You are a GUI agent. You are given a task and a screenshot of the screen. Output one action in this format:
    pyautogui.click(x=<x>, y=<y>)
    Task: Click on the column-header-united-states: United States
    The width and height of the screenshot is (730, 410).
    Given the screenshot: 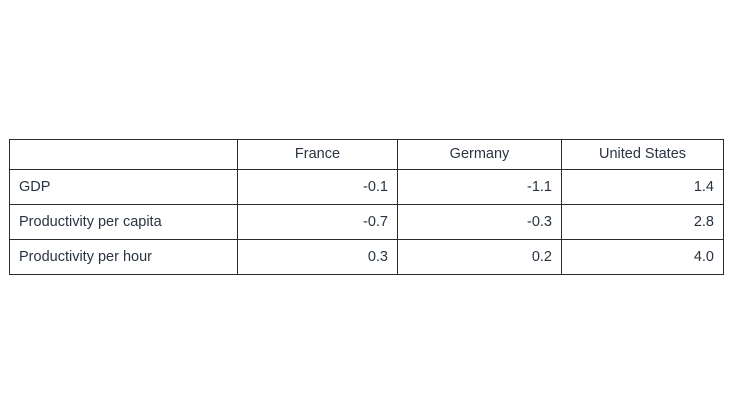 What is the action you would take?
    pyautogui.click(x=642, y=154)
    